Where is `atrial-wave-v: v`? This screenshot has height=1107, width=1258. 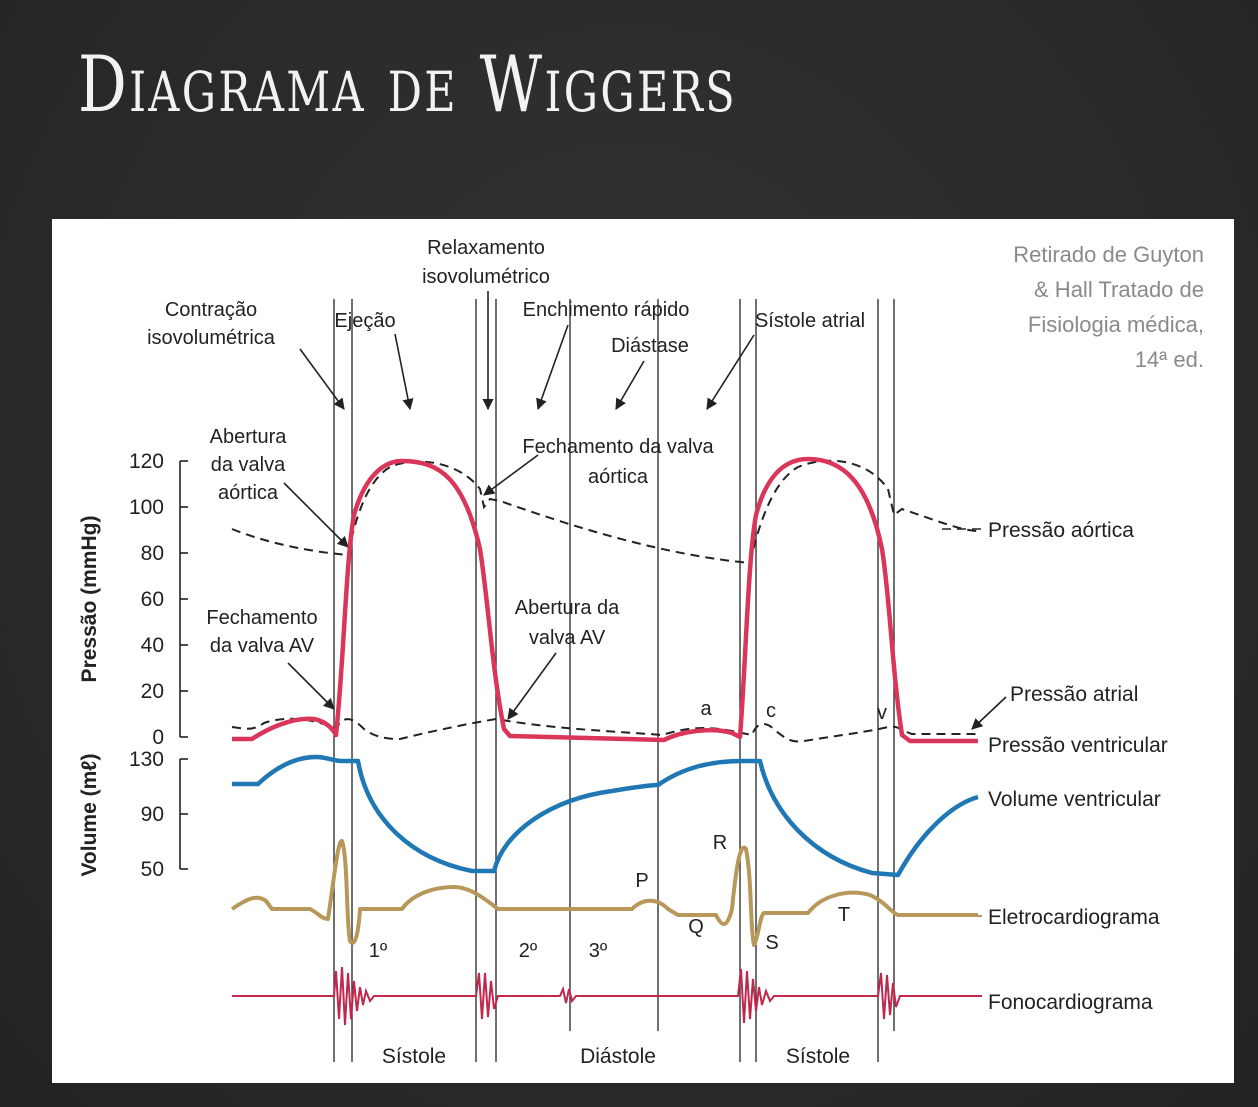
atrial-wave-v: v is located at coordinates (882, 713).